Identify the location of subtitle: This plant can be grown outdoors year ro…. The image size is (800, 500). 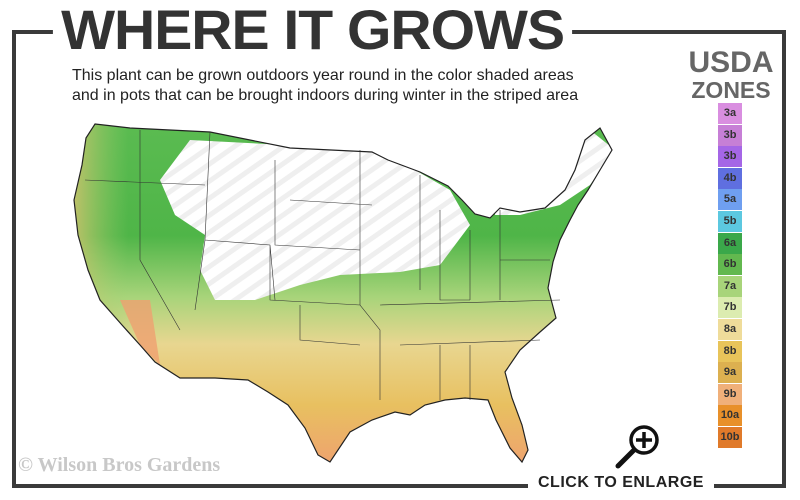
(325, 86).